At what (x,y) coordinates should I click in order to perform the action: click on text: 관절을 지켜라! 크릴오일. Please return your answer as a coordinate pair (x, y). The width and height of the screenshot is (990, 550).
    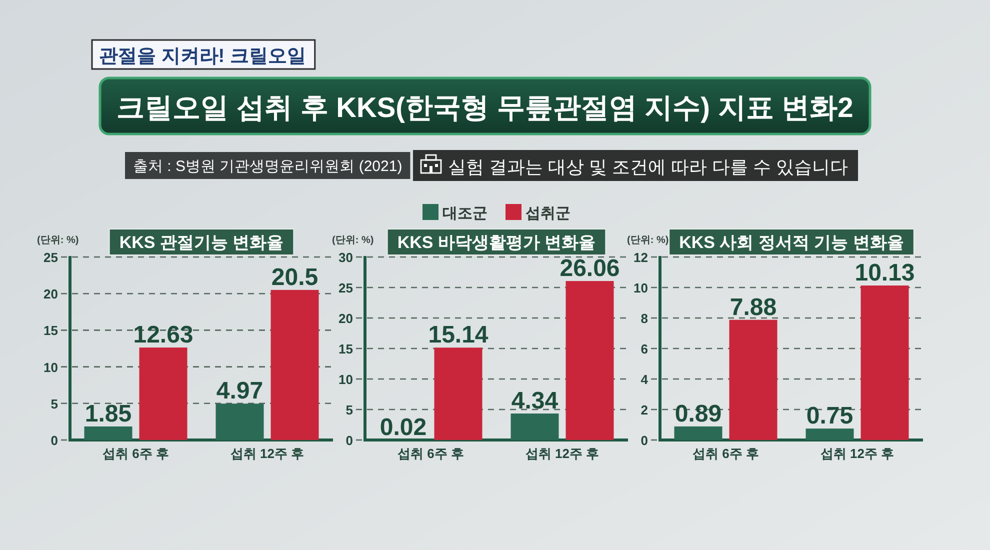
    Looking at the image, I should click on (202, 56).